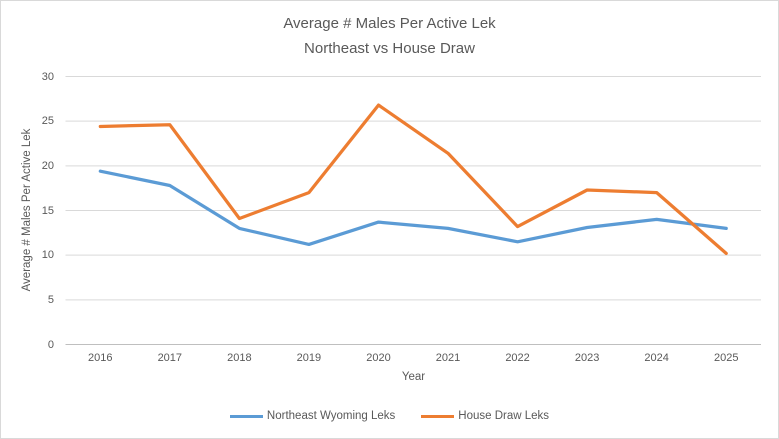 The height and width of the screenshot is (439, 779). What do you see at coordinates (27, 210) in the screenshot?
I see `y-axis-title: Average # Males Per Active Lek` at bounding box center [27, 210].